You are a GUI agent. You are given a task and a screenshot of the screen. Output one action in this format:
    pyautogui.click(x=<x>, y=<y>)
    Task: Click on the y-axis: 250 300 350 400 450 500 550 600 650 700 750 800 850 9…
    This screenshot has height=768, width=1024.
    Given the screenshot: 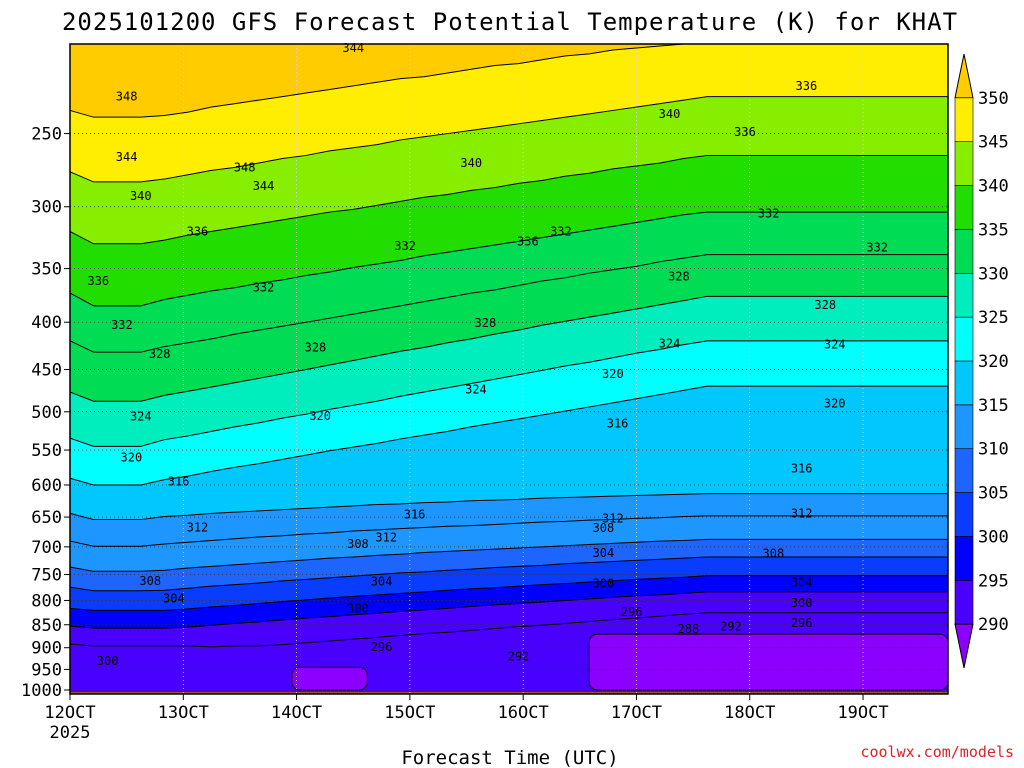 What is the action you would take?
    pyautogui.click(x=45, y=413)
    